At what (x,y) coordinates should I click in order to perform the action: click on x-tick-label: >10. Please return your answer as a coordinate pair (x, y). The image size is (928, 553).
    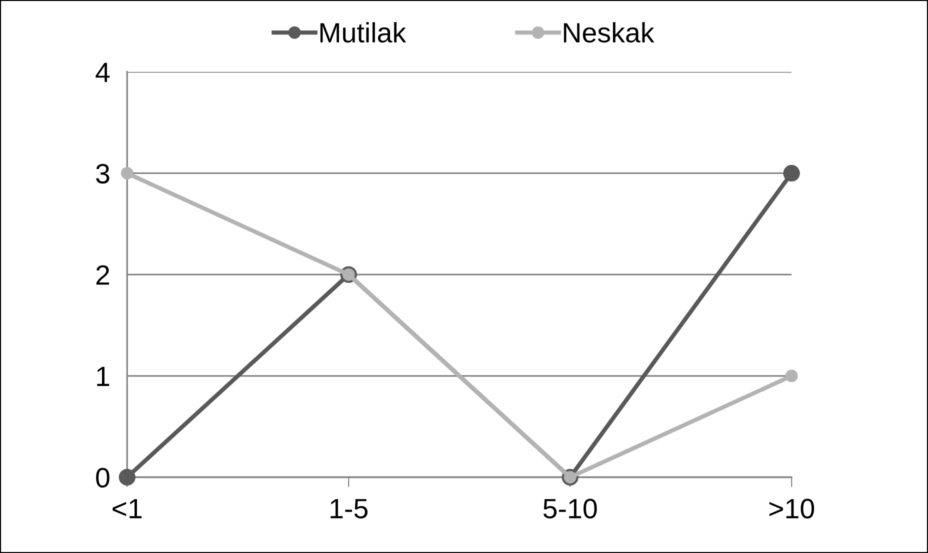
    Looking at the image, I should click on (791, 508).